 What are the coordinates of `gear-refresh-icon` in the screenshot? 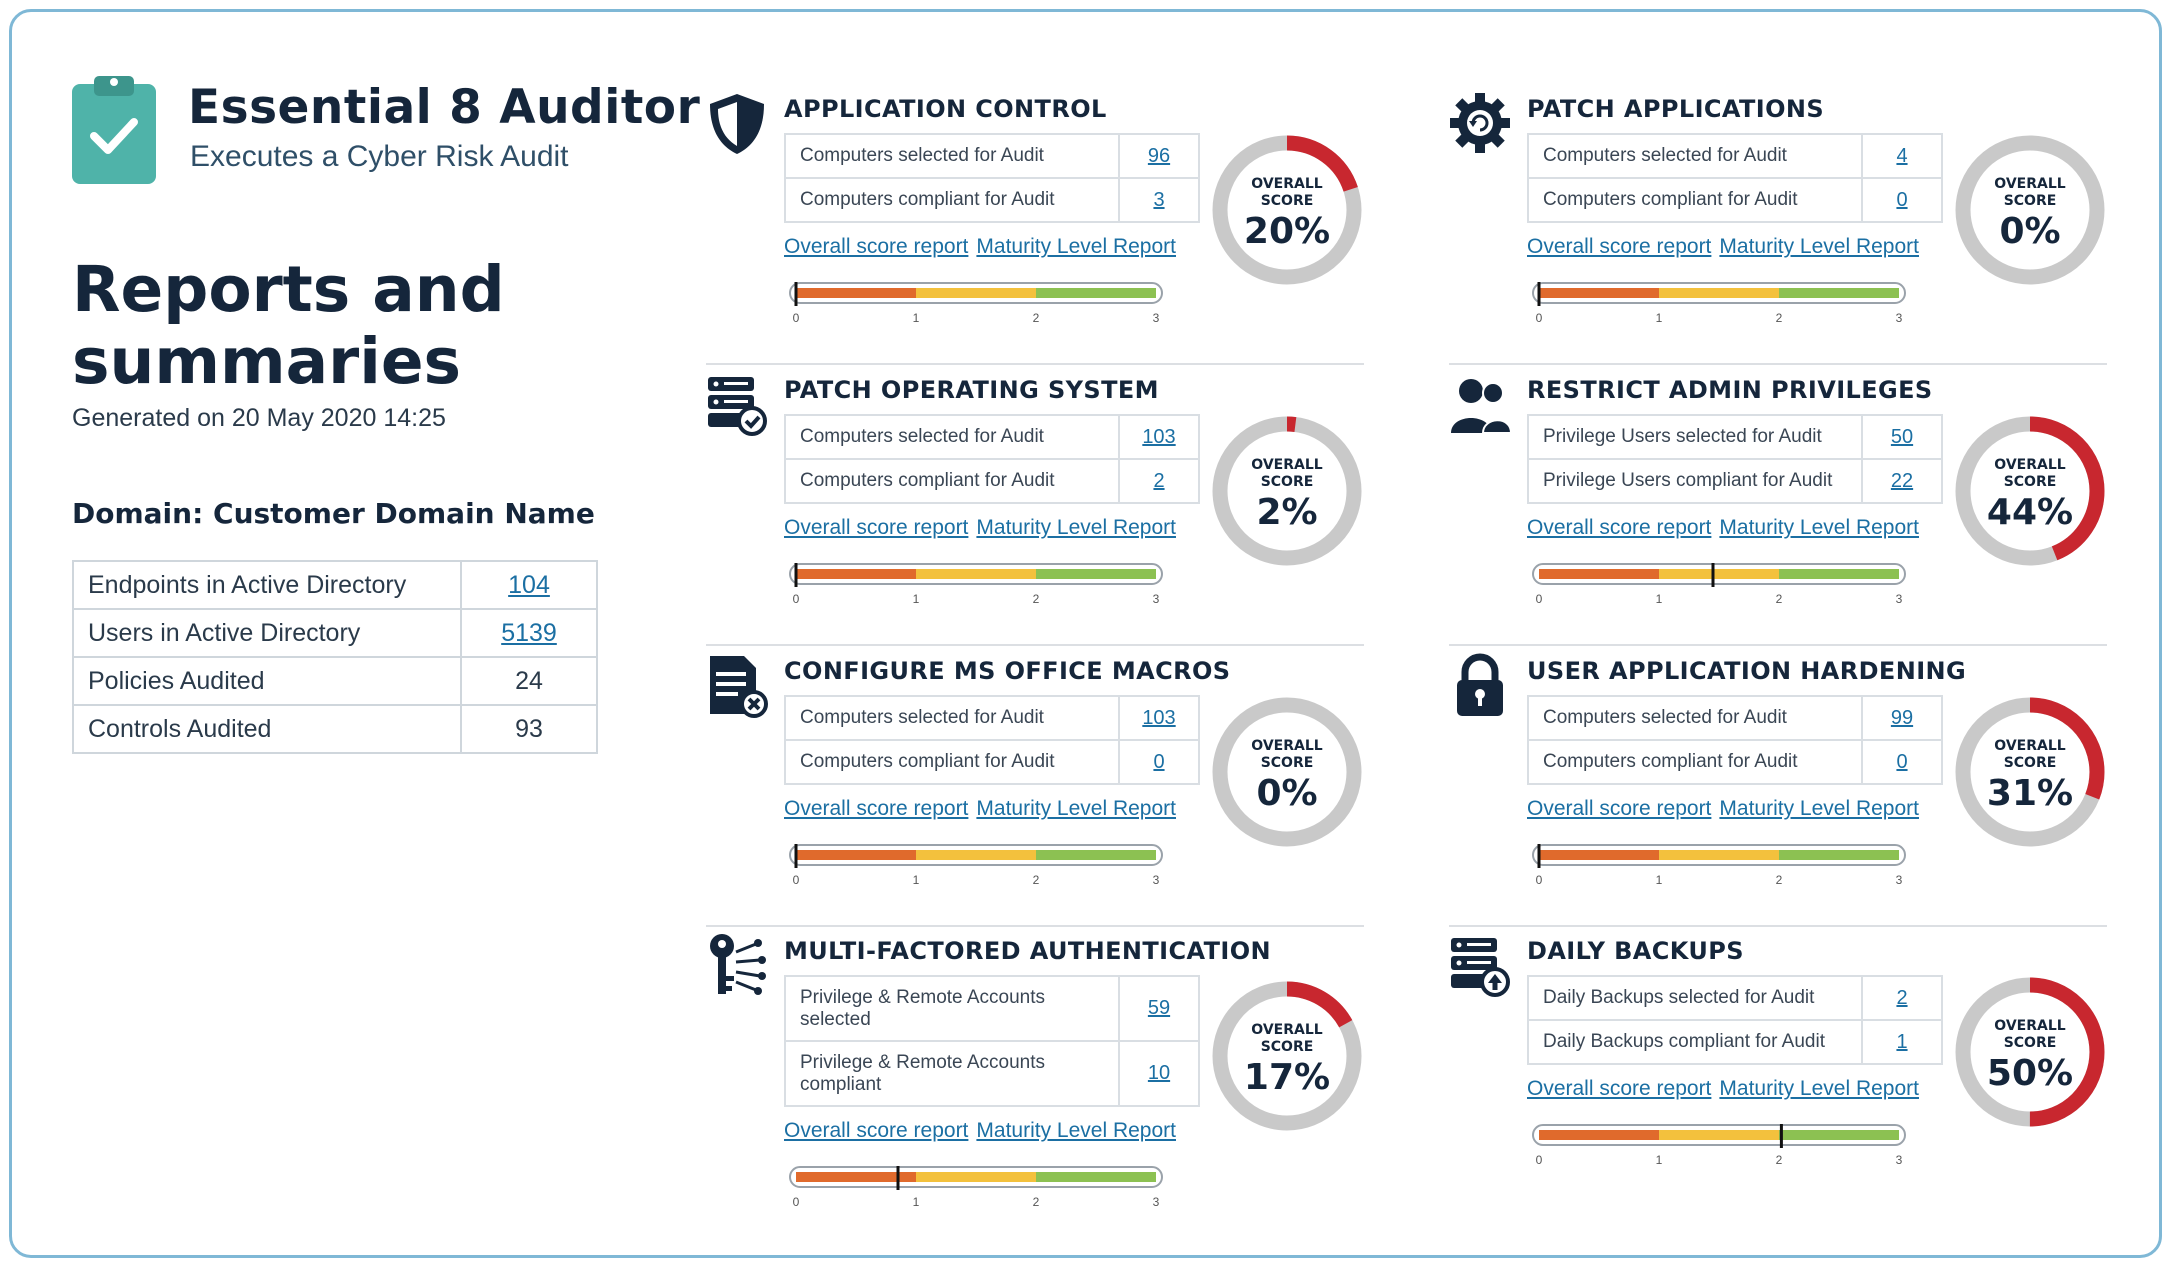 It's located at (1480, 123).